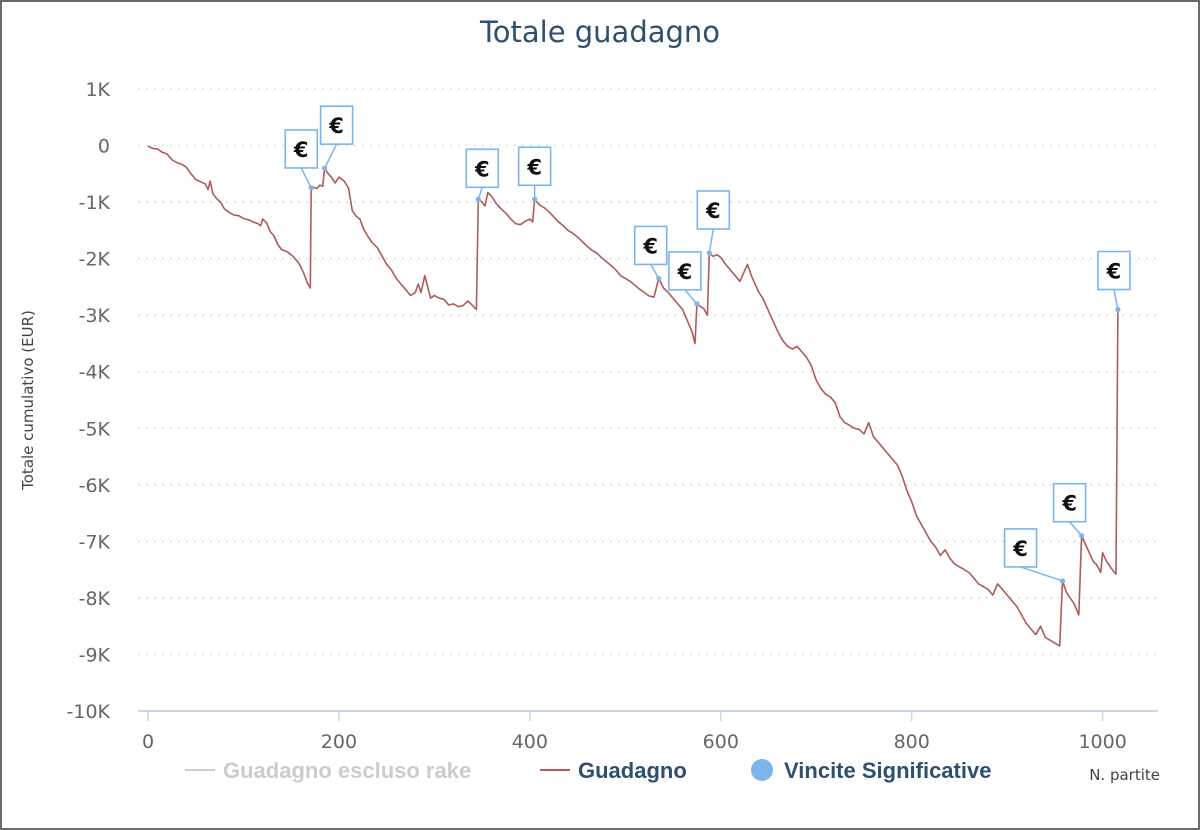 The image size is (1200, 830). Describe the element at coordinates (95, 542) in the screenshot. I see `y-tick-label: -7K` at that location.